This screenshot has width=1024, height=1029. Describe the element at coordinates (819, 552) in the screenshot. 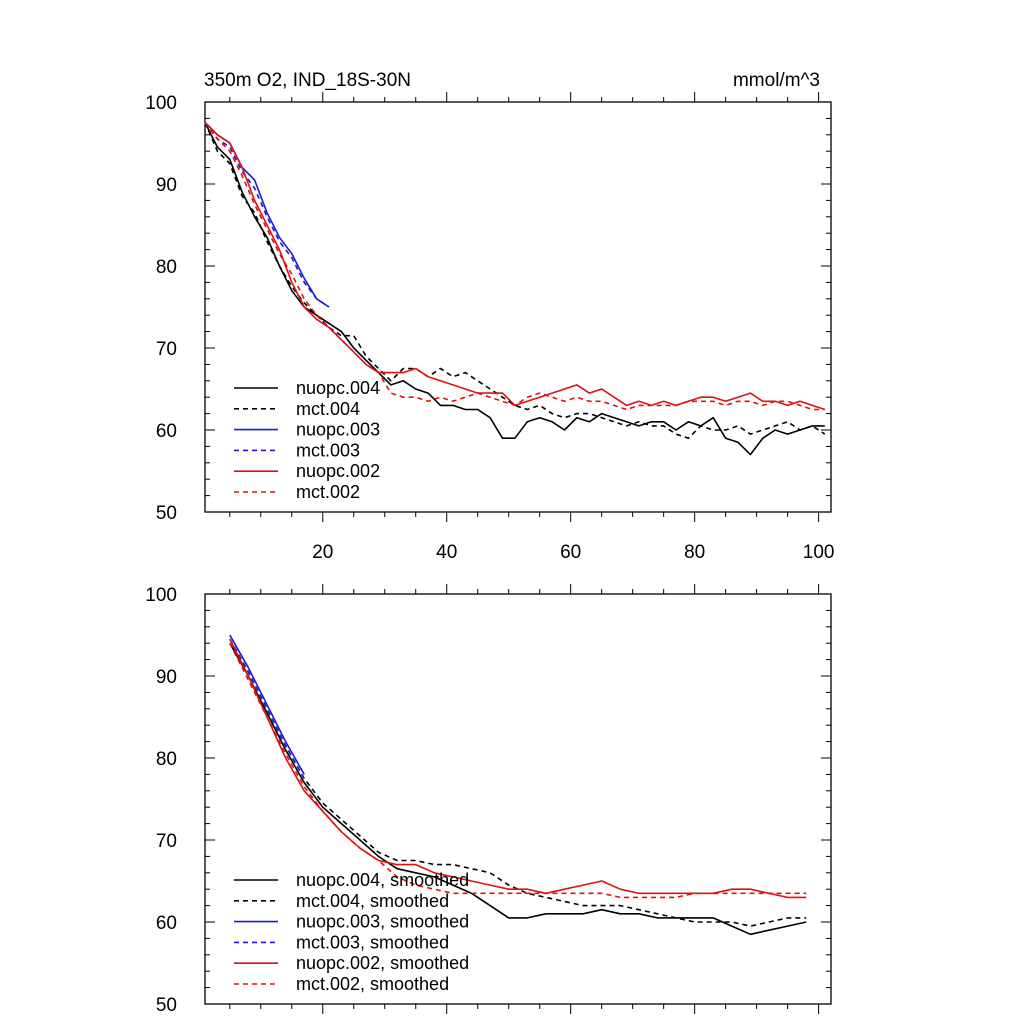

I see `panel1-x-tick-label: 100` at that location.